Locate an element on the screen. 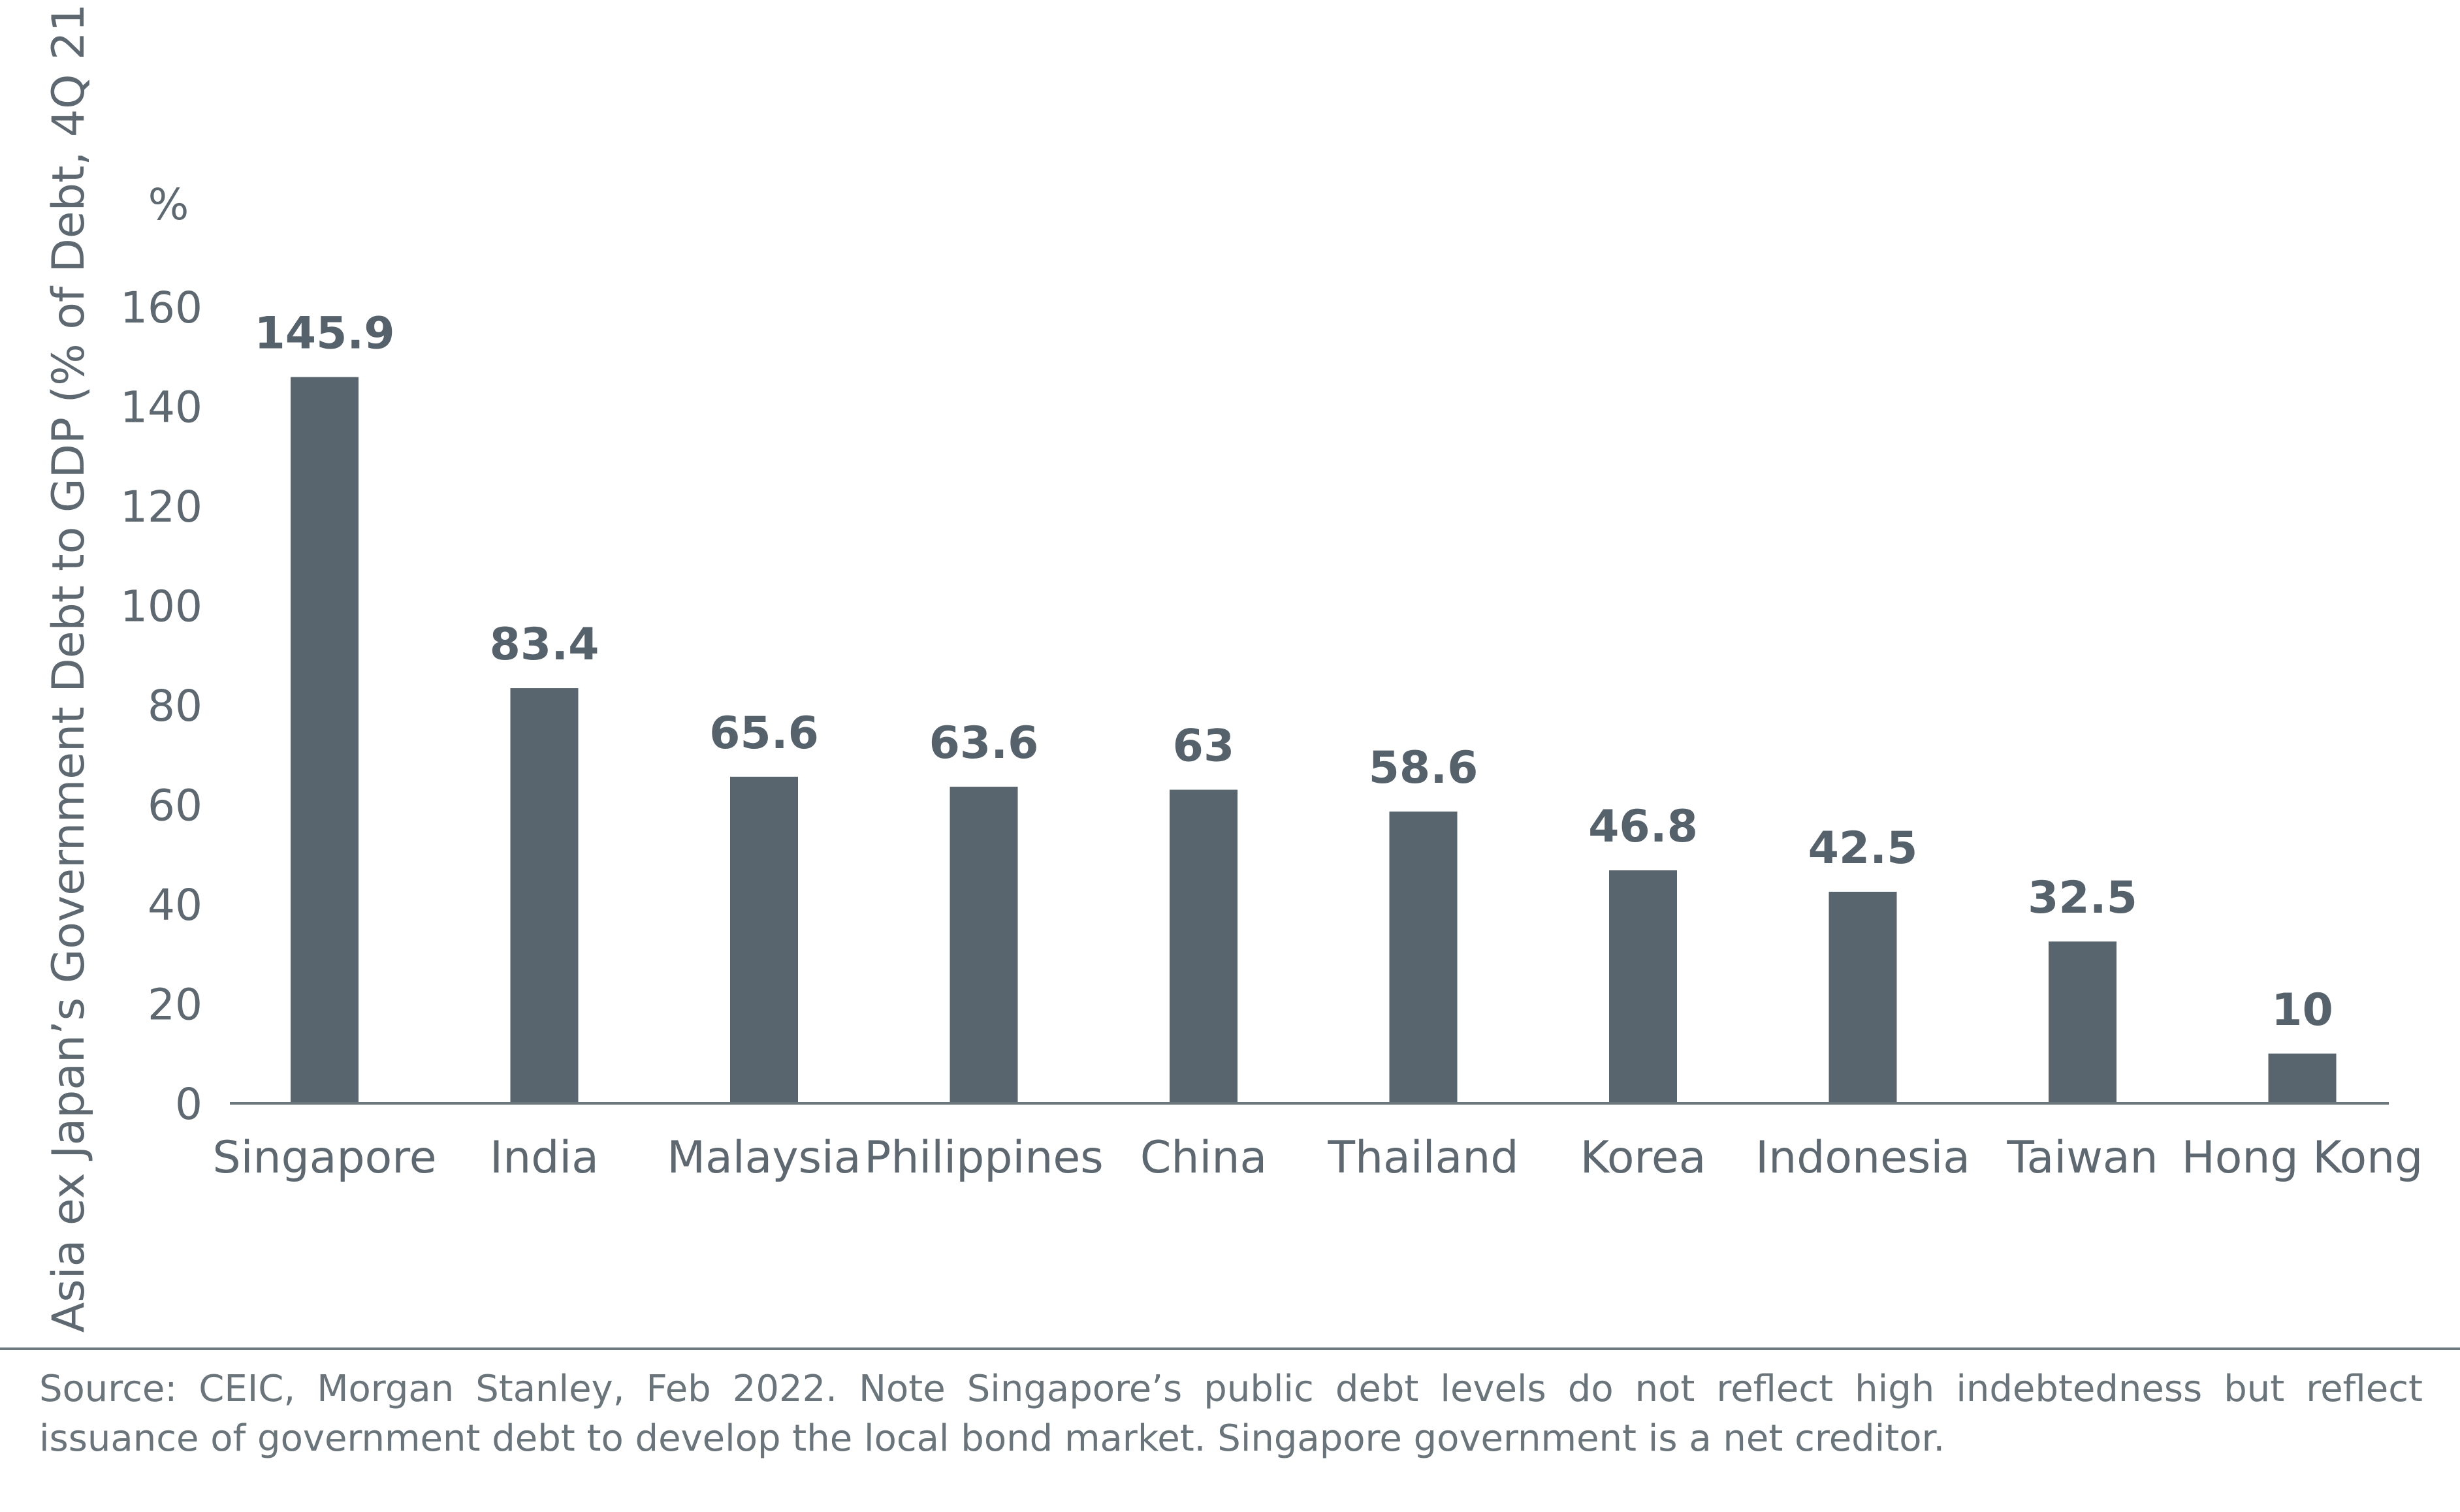 This screenshot has height=1512, width=2460. y-axis-ticks: 0 20 40 60 80 100 120 140 160 is located at coordinates (161, 706).